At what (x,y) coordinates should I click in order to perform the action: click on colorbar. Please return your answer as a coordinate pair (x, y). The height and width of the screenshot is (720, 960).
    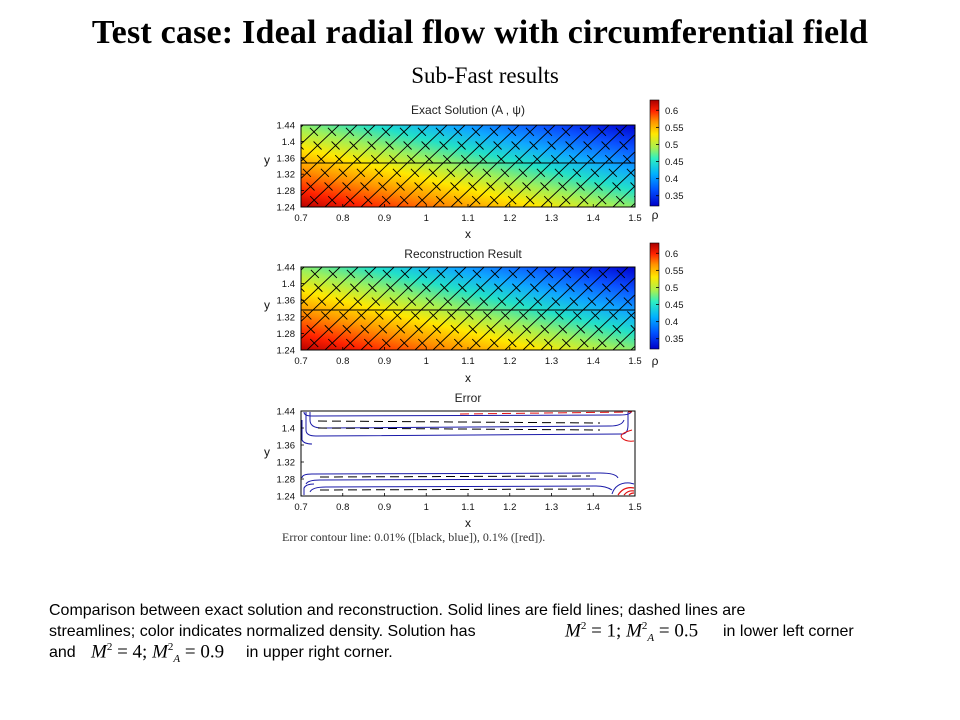
    Looking at the image, I should click on (654, 296).